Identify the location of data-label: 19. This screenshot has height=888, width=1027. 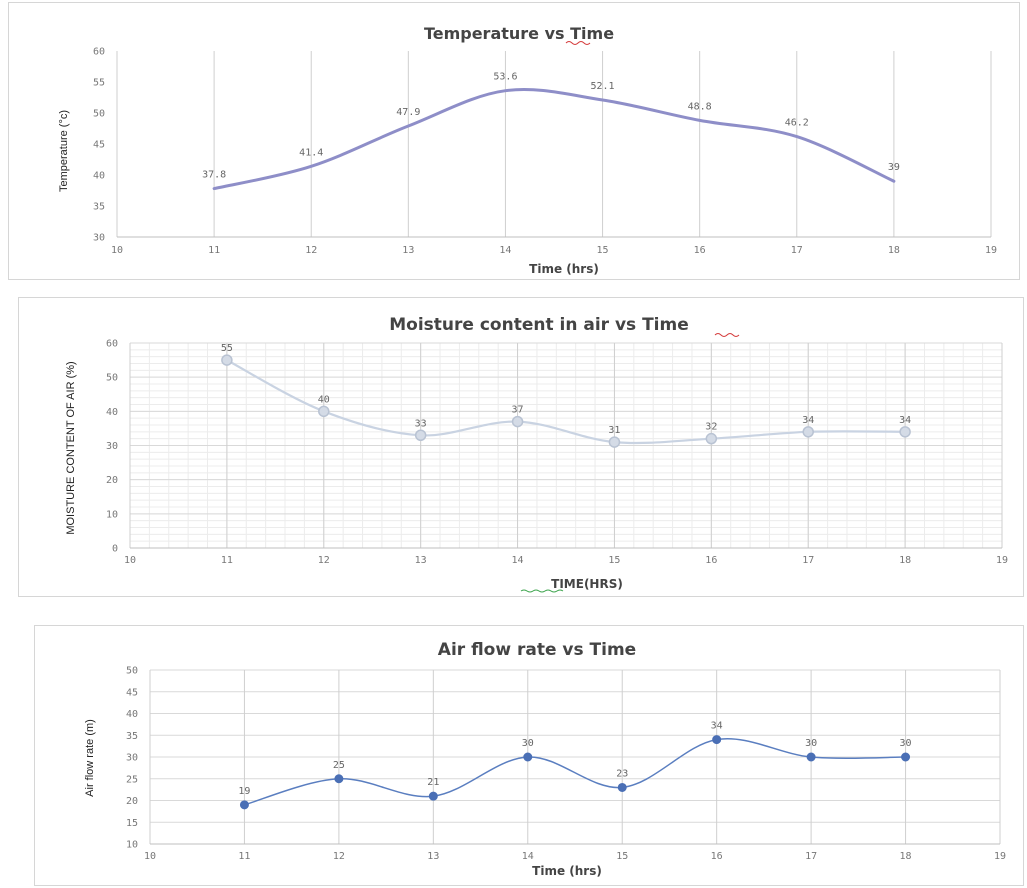
(244, 791).